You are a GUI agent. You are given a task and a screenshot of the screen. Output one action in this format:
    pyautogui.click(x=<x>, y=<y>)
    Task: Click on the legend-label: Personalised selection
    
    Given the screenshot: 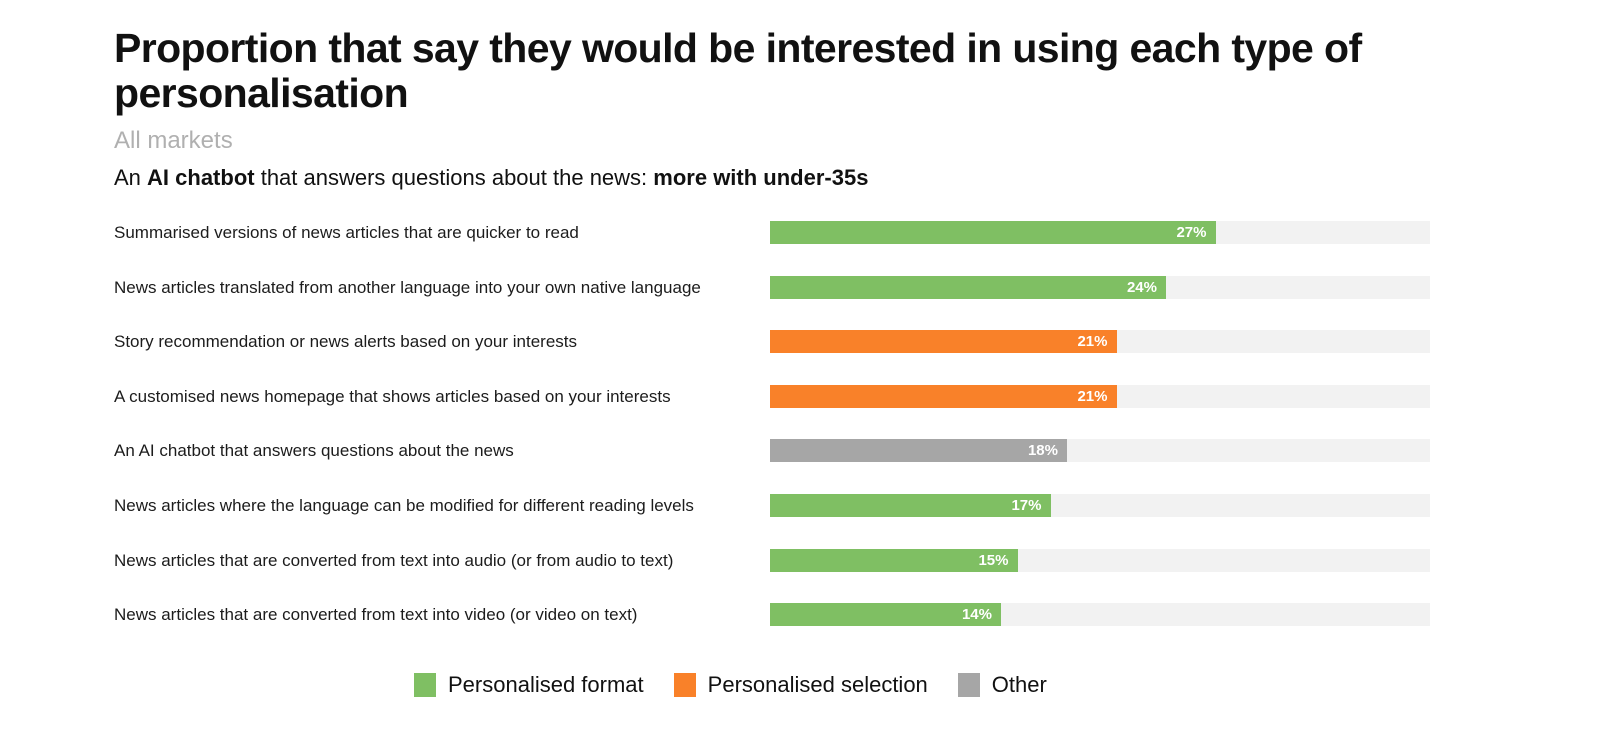 What is the action you would take?
    pyautogui.click(x=817, y=684)
    